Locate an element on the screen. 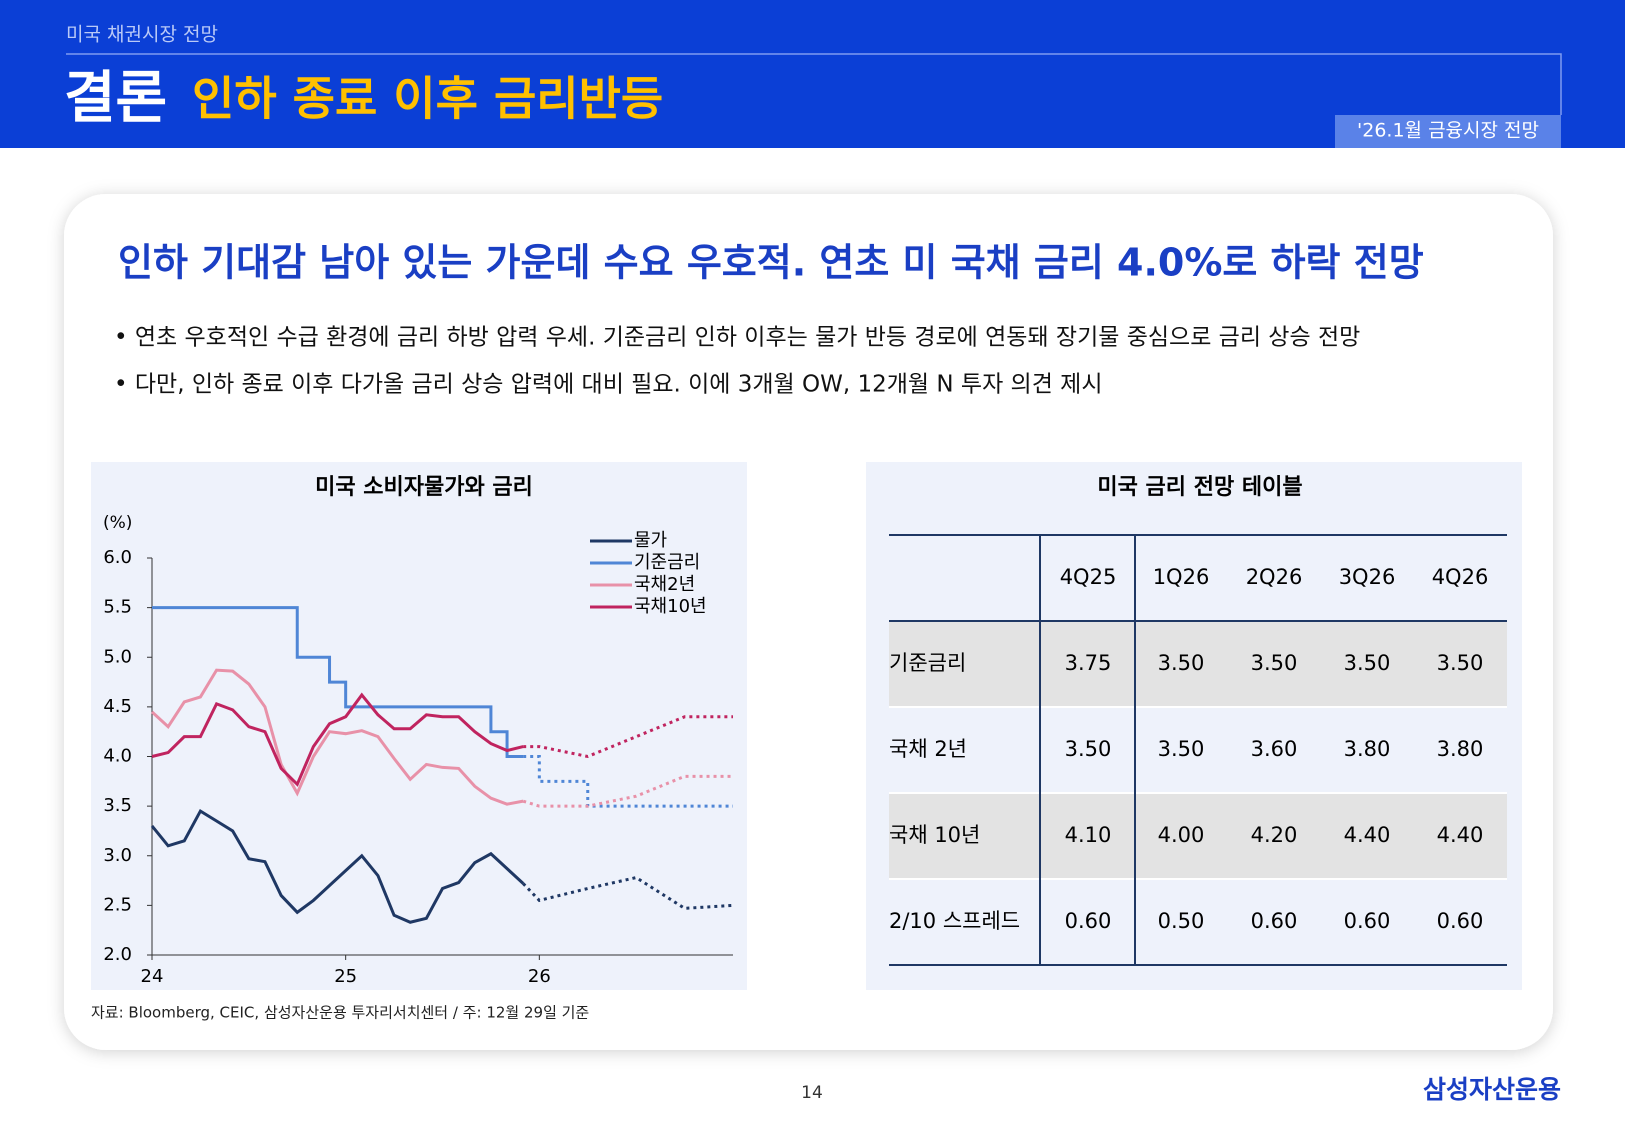  y-tick-label: 4.0 is located at coordinates (117, 756).